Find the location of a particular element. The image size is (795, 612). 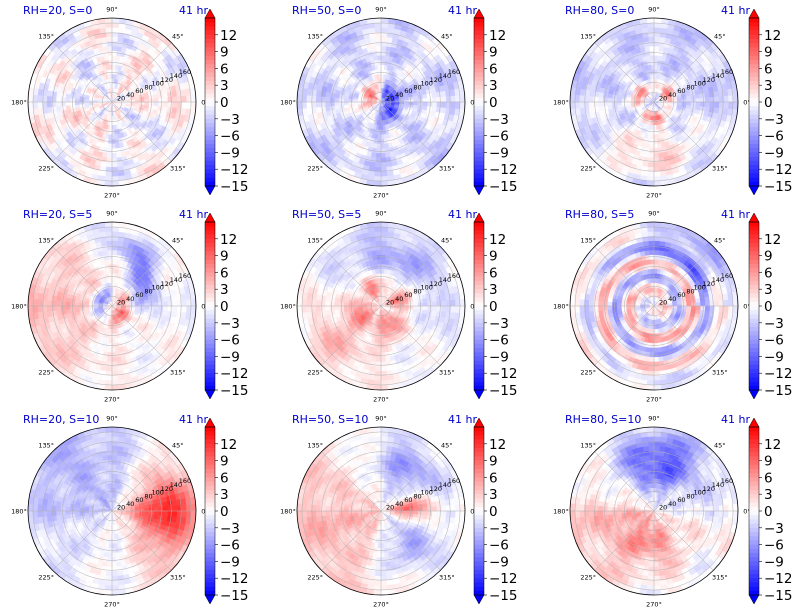

r-tick-label: 80 is located at coordinates (148, 87).